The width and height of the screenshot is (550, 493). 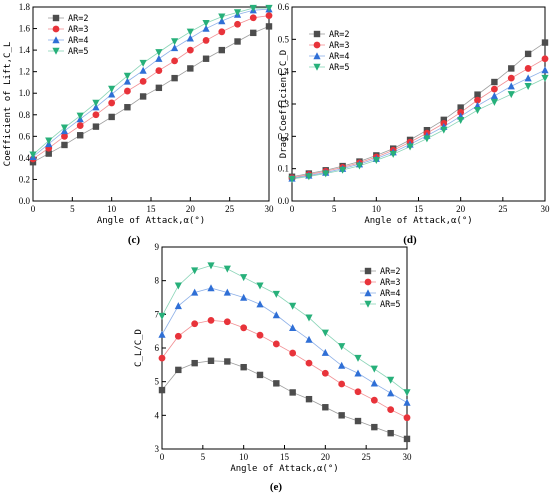 What do you see at coordinates (78, 19) in the screenshot?
I see `legend-label: AR=2` at bounding box center [78, 19].